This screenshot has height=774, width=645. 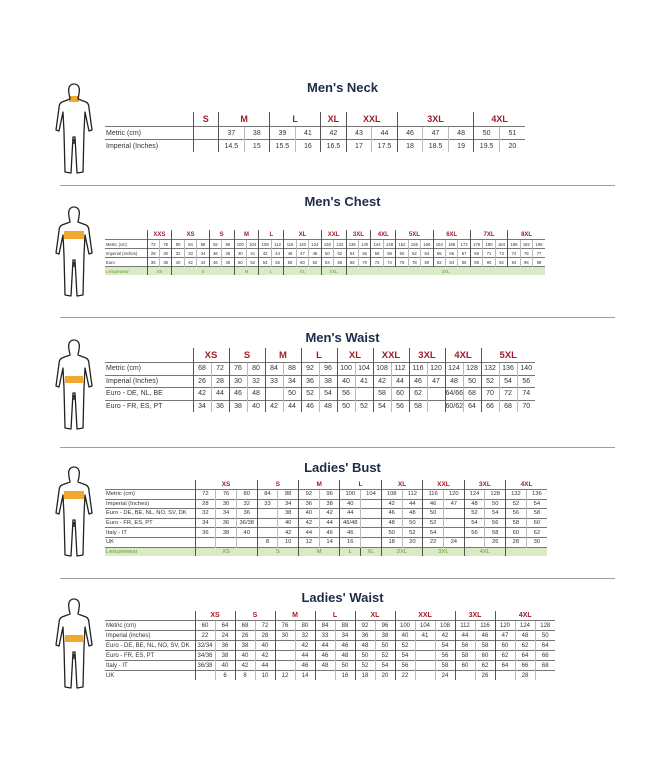 I want to click on table-cell: 14, so click(x=304, y=675).